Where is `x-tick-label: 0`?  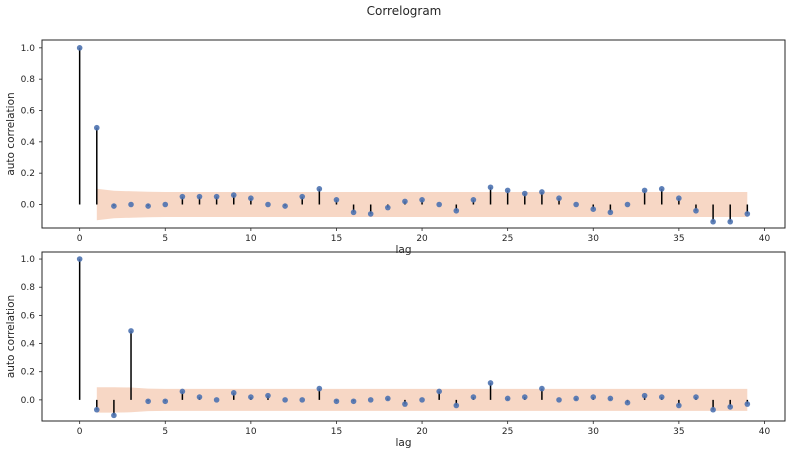
x-tick-label: 0 is located at coordinates (80, 432).